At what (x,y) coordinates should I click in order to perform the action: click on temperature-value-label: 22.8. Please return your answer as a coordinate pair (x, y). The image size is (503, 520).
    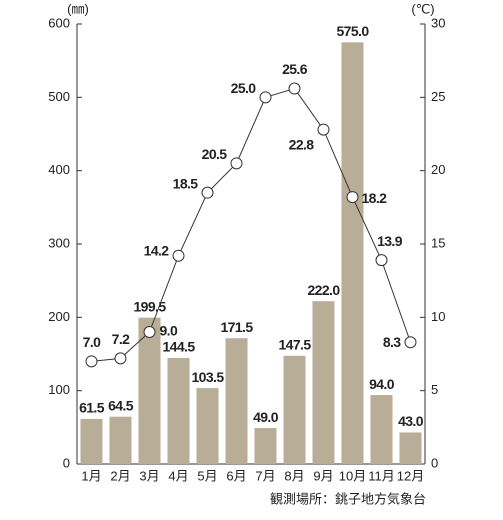
    Looking at the image, I should click on (302, 144).